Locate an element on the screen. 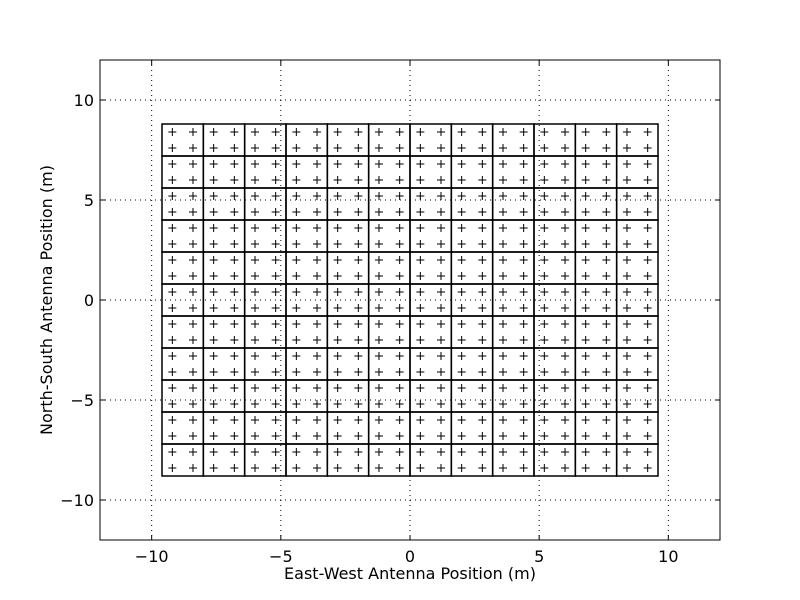  y-tick-label: 10 is located at coordinates (84, 100).